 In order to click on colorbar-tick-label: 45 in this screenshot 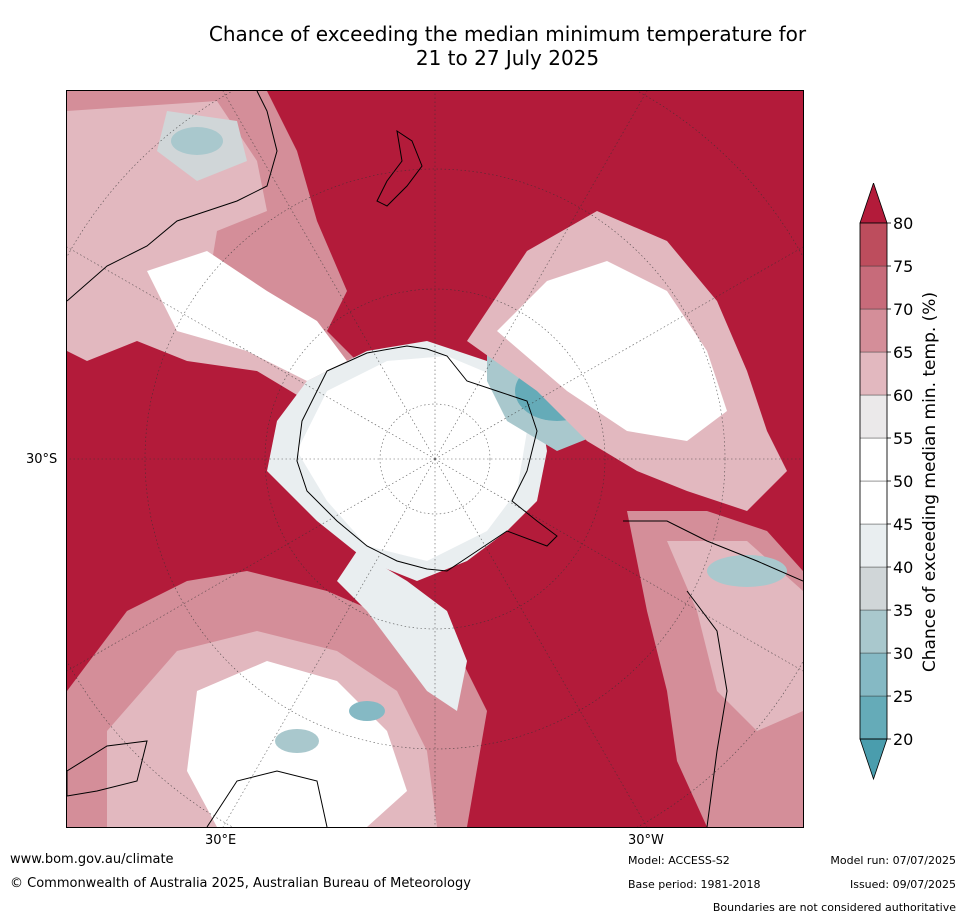, I will do `click(903, 524)`.